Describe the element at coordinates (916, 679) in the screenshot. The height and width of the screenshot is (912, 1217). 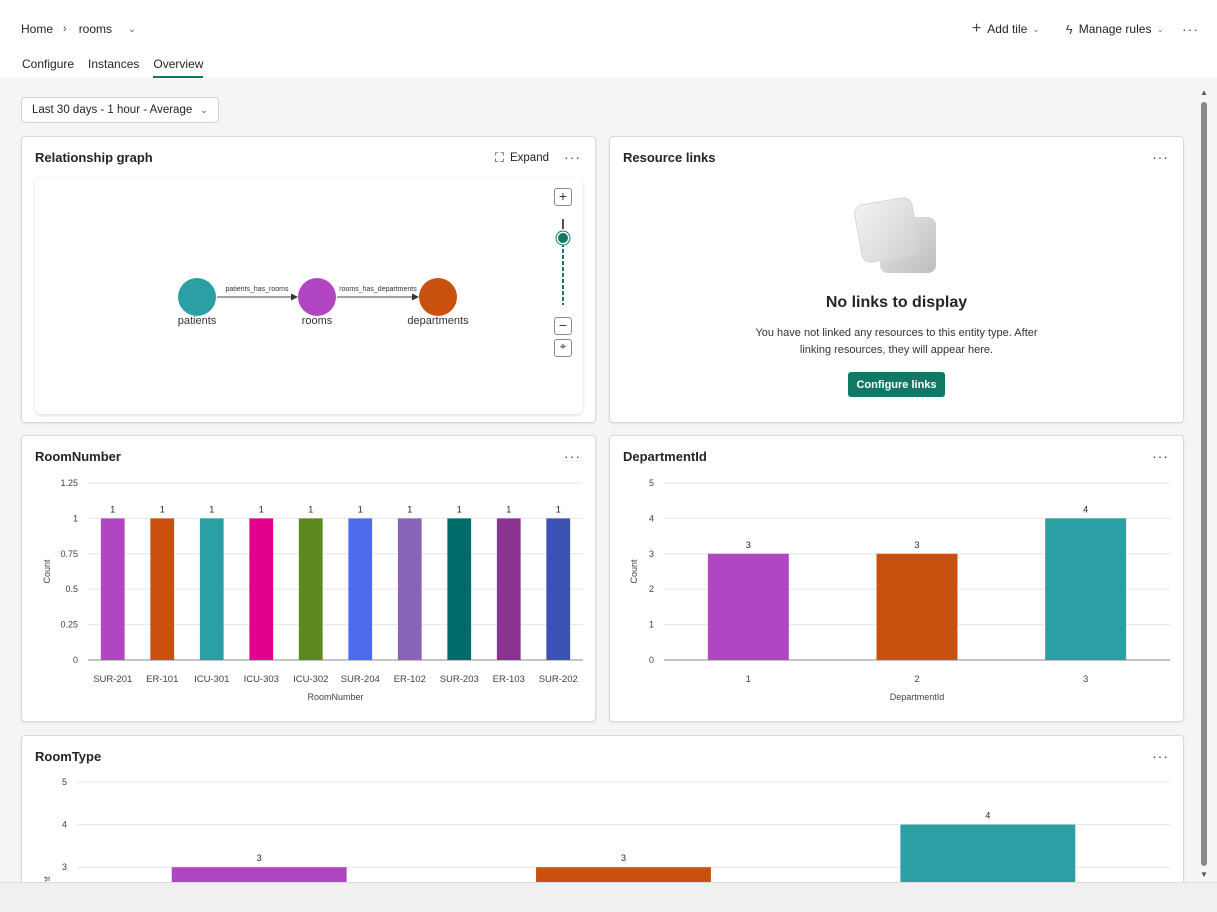
I see `x-tick-label: 2` at that location.